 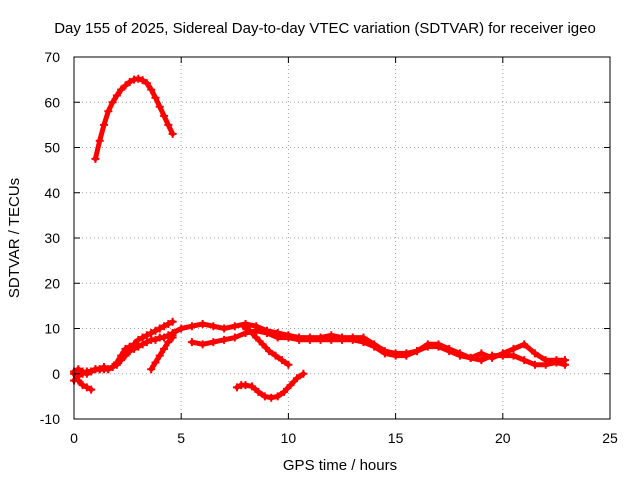 I want to click on series-band-low-rise, so click(x=123, y=347).